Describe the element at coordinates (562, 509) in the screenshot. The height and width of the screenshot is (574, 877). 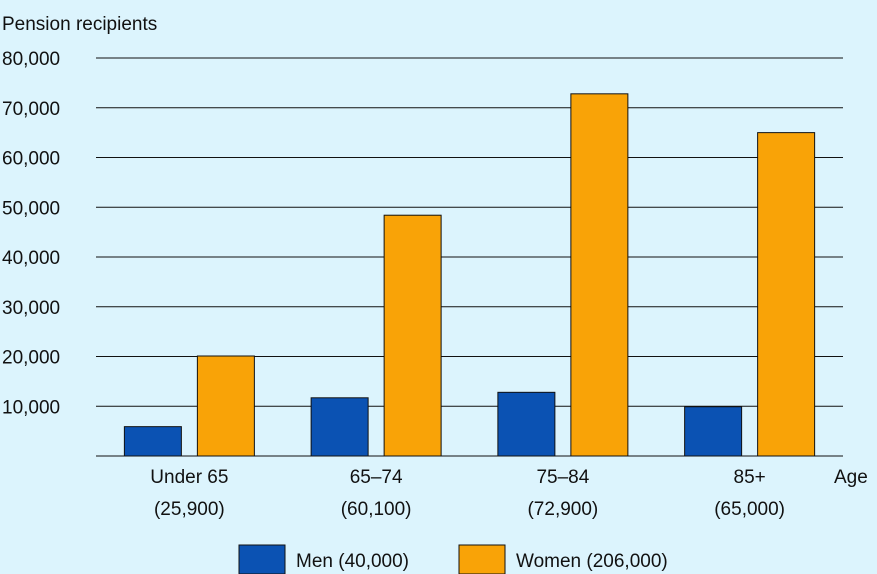
I see `x-tick-total: (72,900)` at that location.